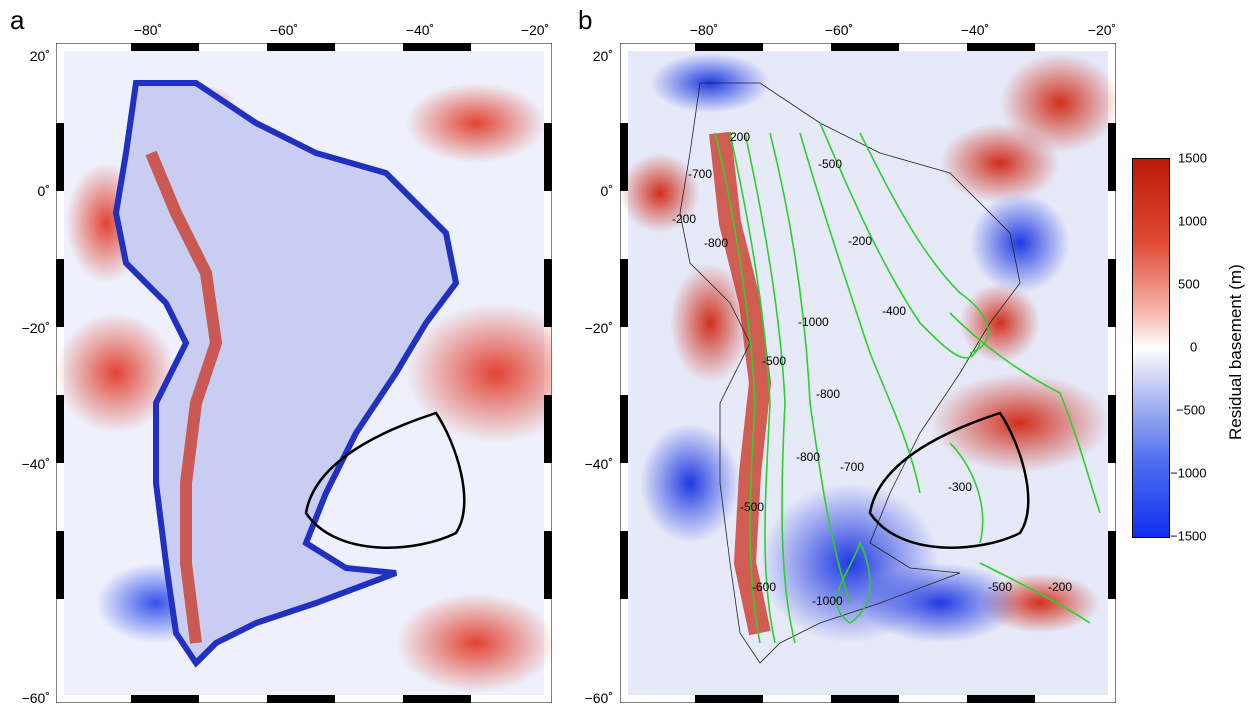 Image resolution: width=1254 pixels, height=709 pixels. What do you see at coordinates (420, 30) in the screenshot?
I see `panel-a-lon-tick: −40˚` at bounding box center [420, 30].